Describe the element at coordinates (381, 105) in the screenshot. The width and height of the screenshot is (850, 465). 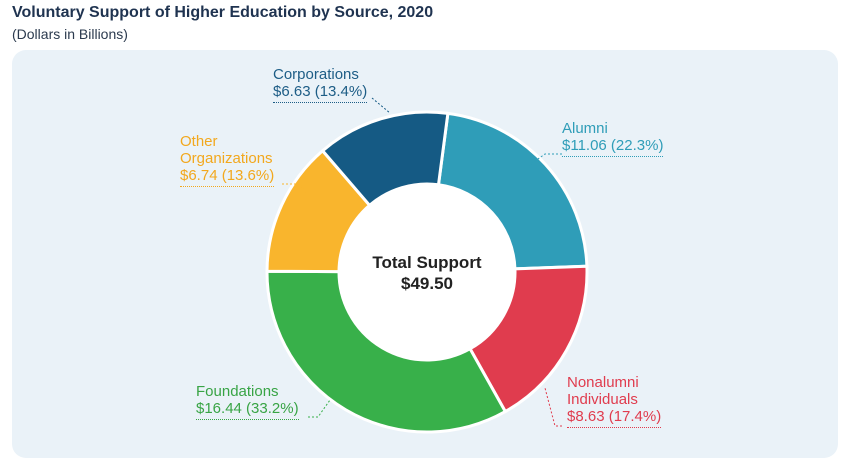
I see `leader-line-corporations` at that location.